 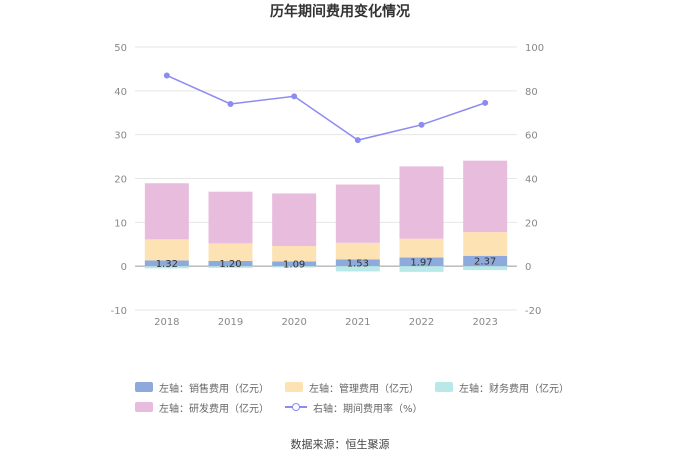 What do you see at coordinates (120, 92) in the screenshot?
I see `left-axis-tick-label: 40` at bounding box center [120, 92].